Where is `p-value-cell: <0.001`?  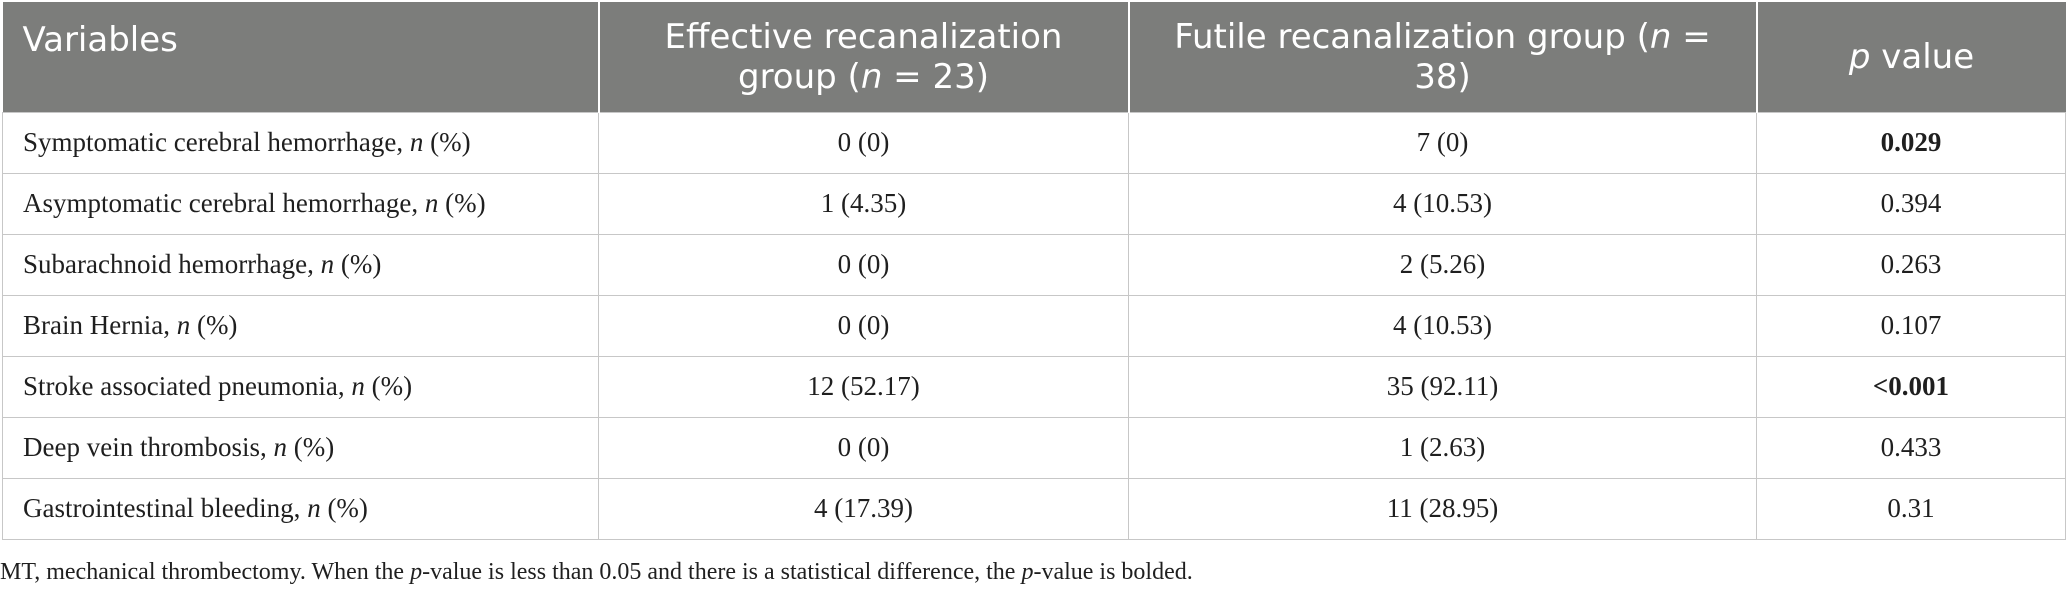
p-value-cell: <0.001 is located at coordinates (1911, 386).